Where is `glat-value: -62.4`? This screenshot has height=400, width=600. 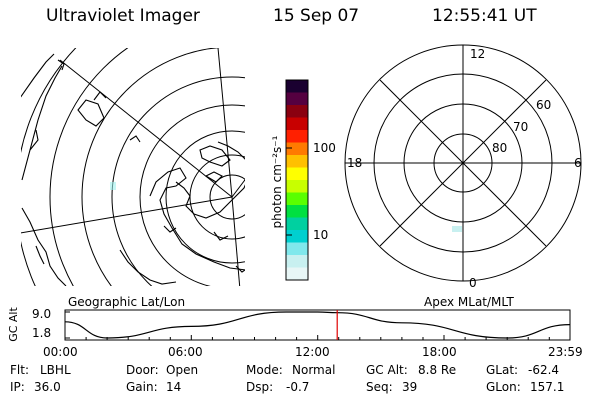
glat-value: -62.4 is located at coordinates (544, 370).